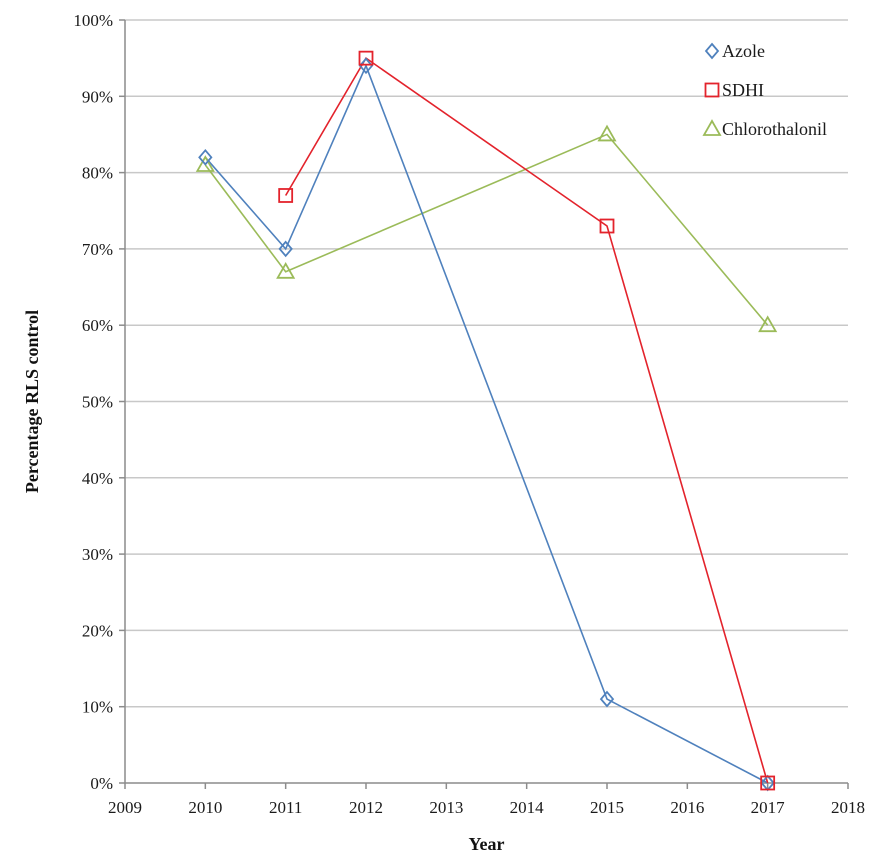  What do you see at coordinates (486, 229) in the screenshot?
I see `series-line-chlorothalonil` at bounding box center [486, 229].